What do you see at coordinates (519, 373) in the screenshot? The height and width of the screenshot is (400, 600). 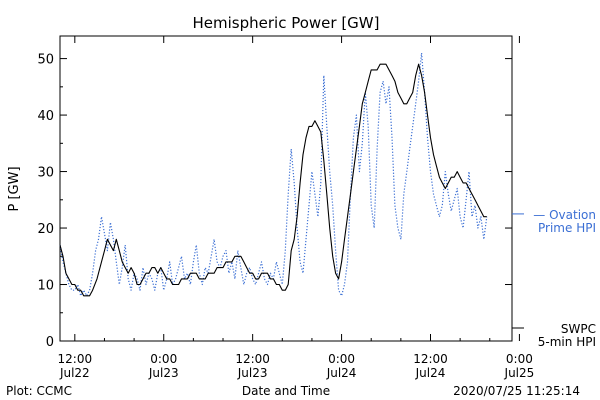 I see `x-tick-date: Jul25` at bounding box center [519, 373].